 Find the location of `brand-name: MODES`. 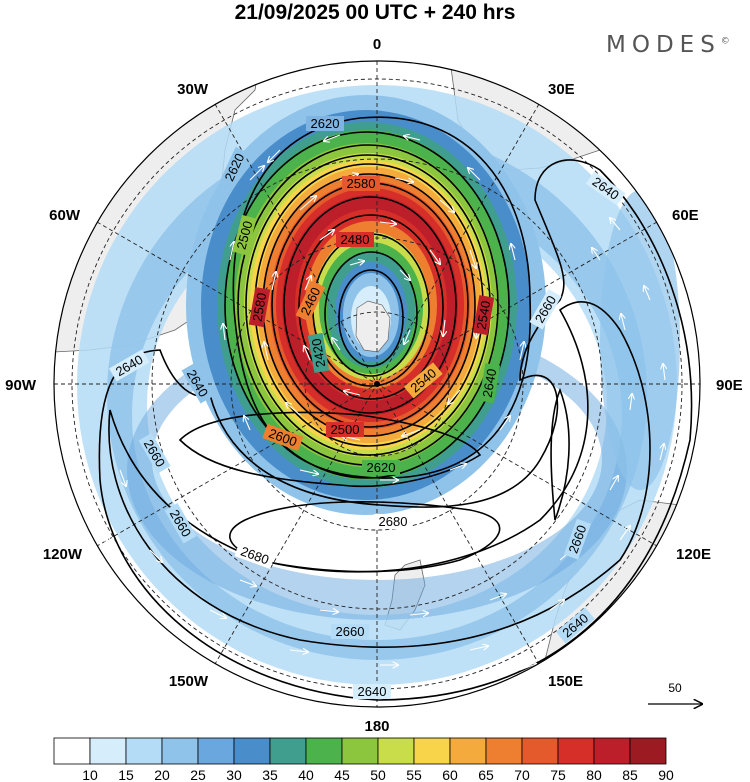

brand-name: MODES is located at coordinates (663, 45).